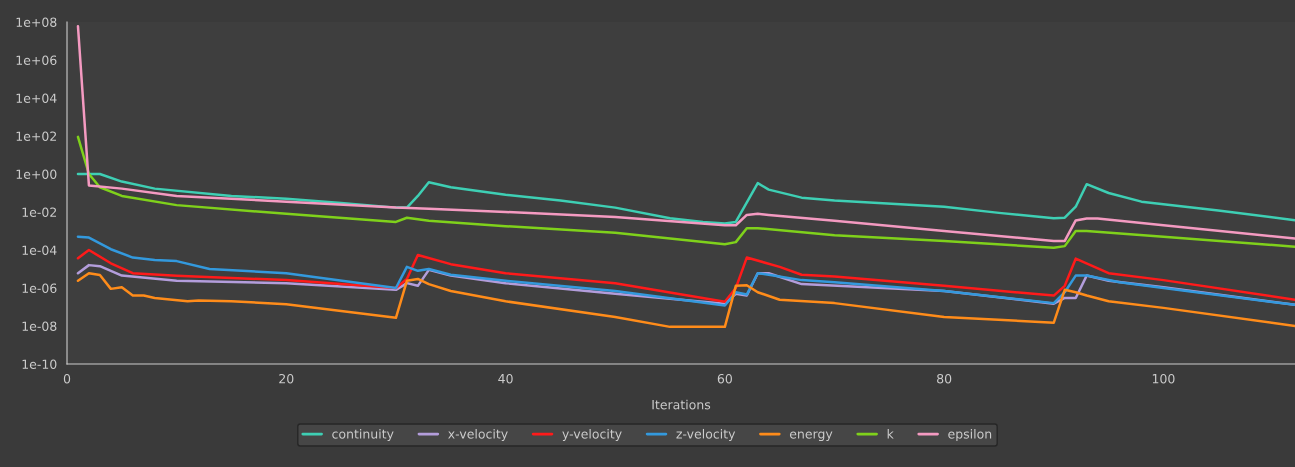 This screenshot has height=467, width=1295. What do you see at coordinates (39, 212) in the screenshot?
I see `y-tick-label: 1e-02` at bounding box center [39, 212].